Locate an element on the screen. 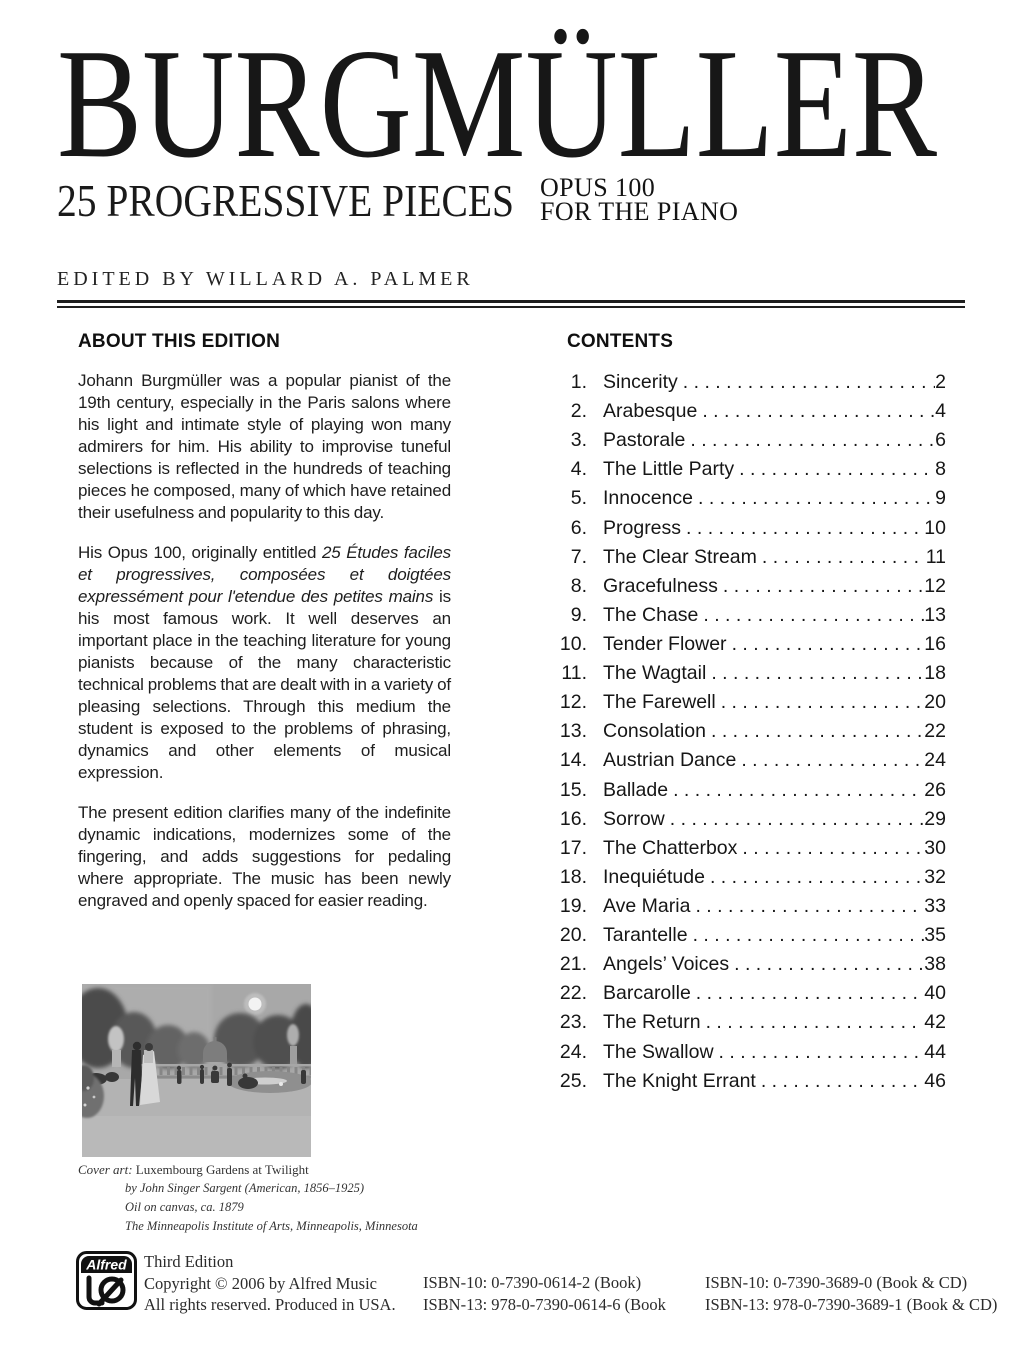 The image size is (1024, 1365). toc-item-title: Austrian Dance is located at coordinates (670, 760).